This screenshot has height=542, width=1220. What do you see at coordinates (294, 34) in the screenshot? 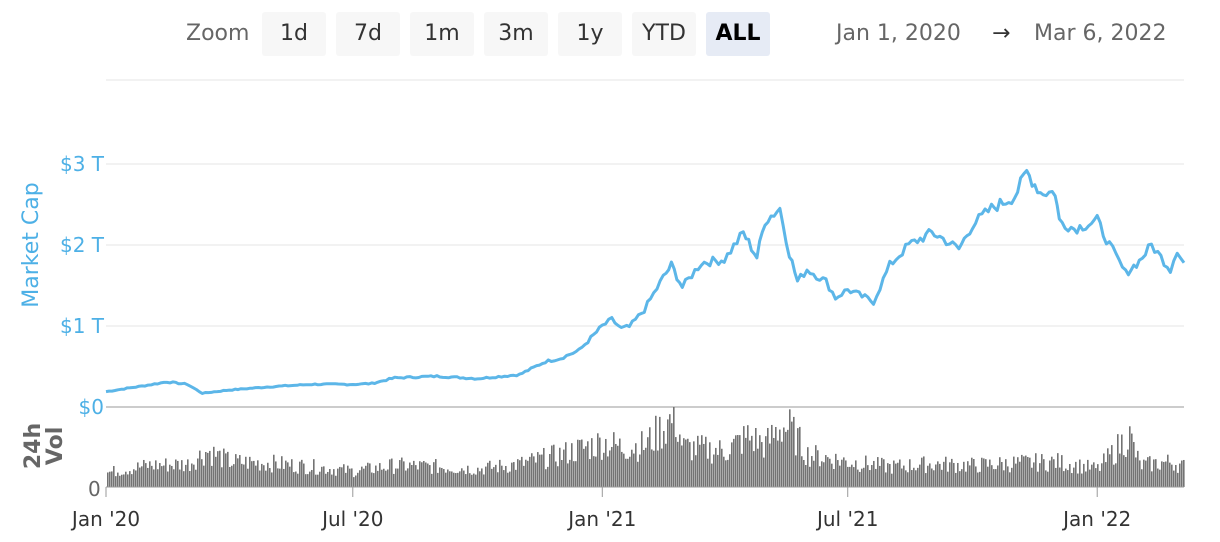
I see `zoom-1d-button: 1d` at bounding box center [294, 34].